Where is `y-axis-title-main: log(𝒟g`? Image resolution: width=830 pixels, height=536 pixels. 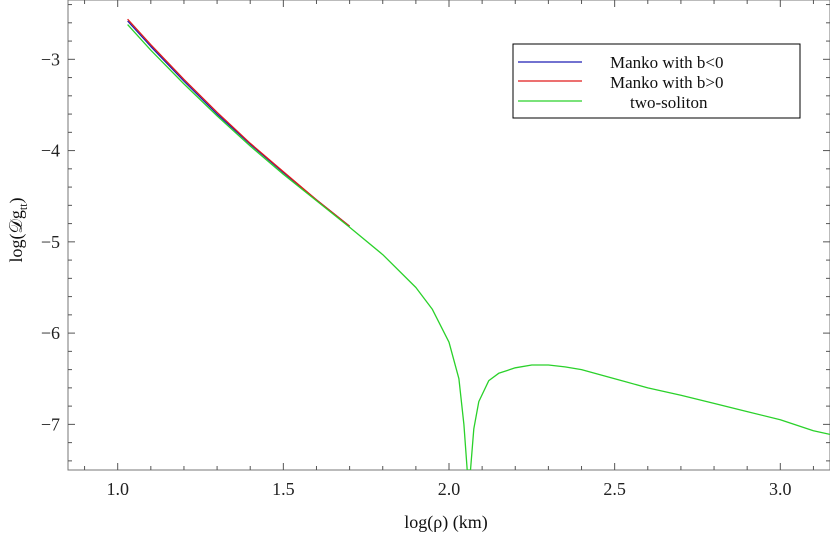
y-axis-title-main: log(𝒟g is located at coordinates (16, 236).